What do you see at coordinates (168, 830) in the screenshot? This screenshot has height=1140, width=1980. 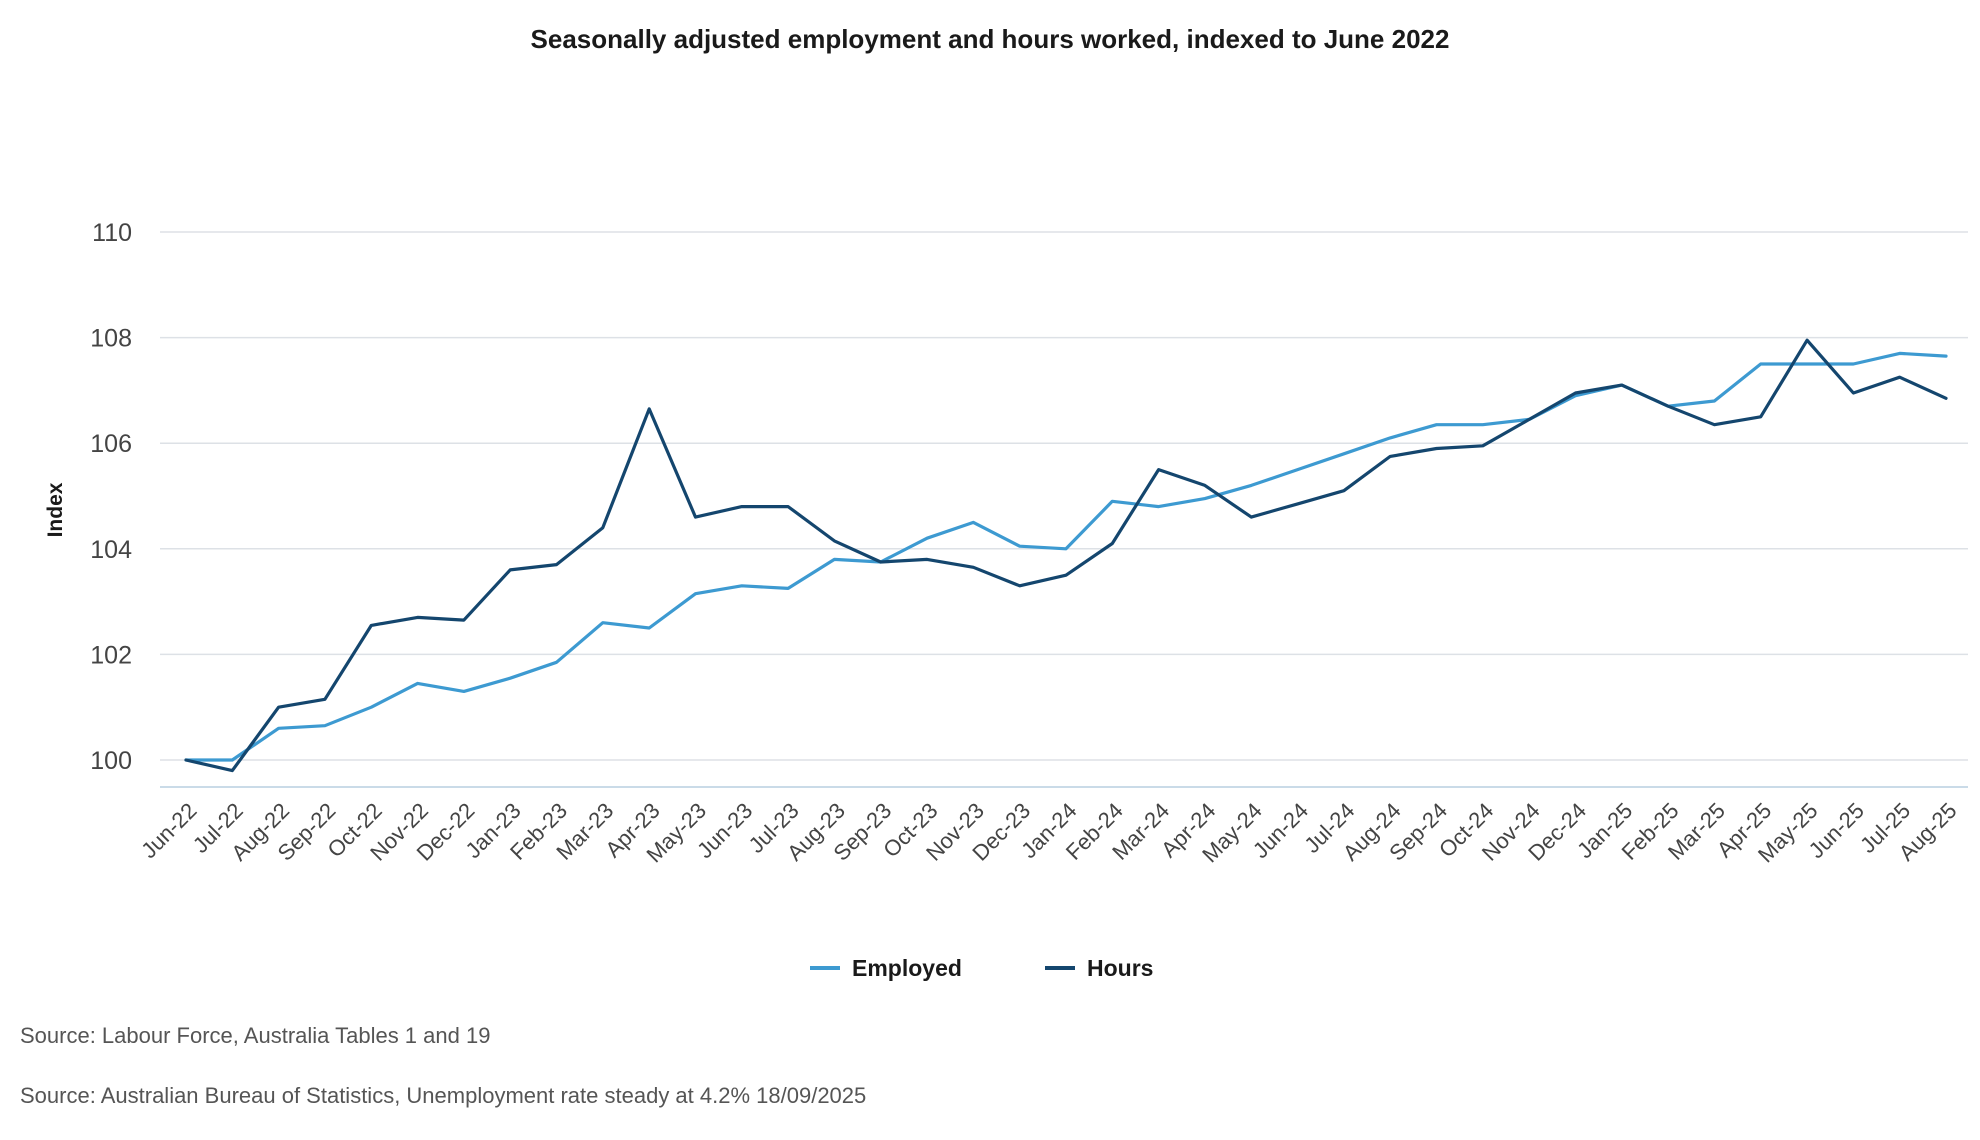 I see `x-tick-label: Jun-22` at bounding box center [168, 830].